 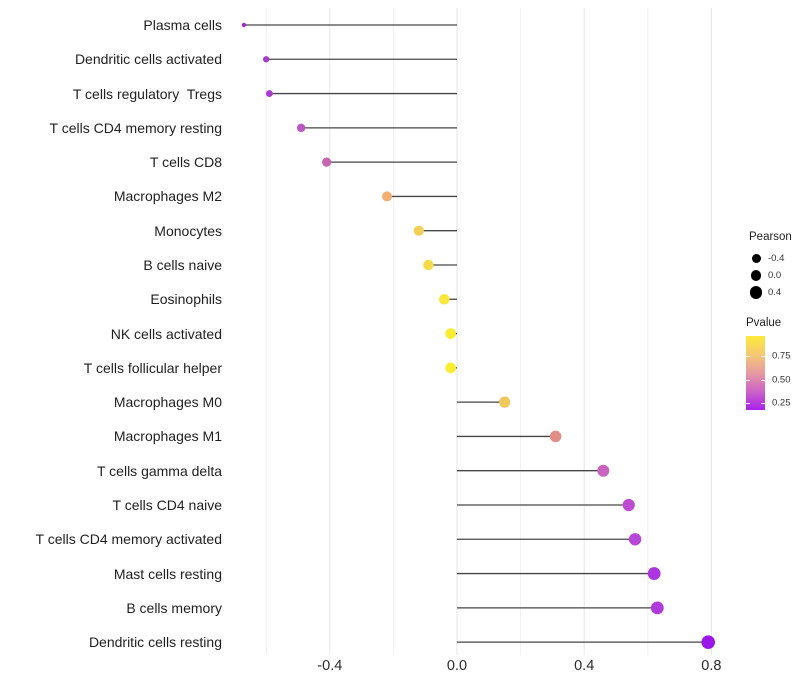 I want to click on y-axis-label: T cells CD4 naive, so click(x=167, y=504).